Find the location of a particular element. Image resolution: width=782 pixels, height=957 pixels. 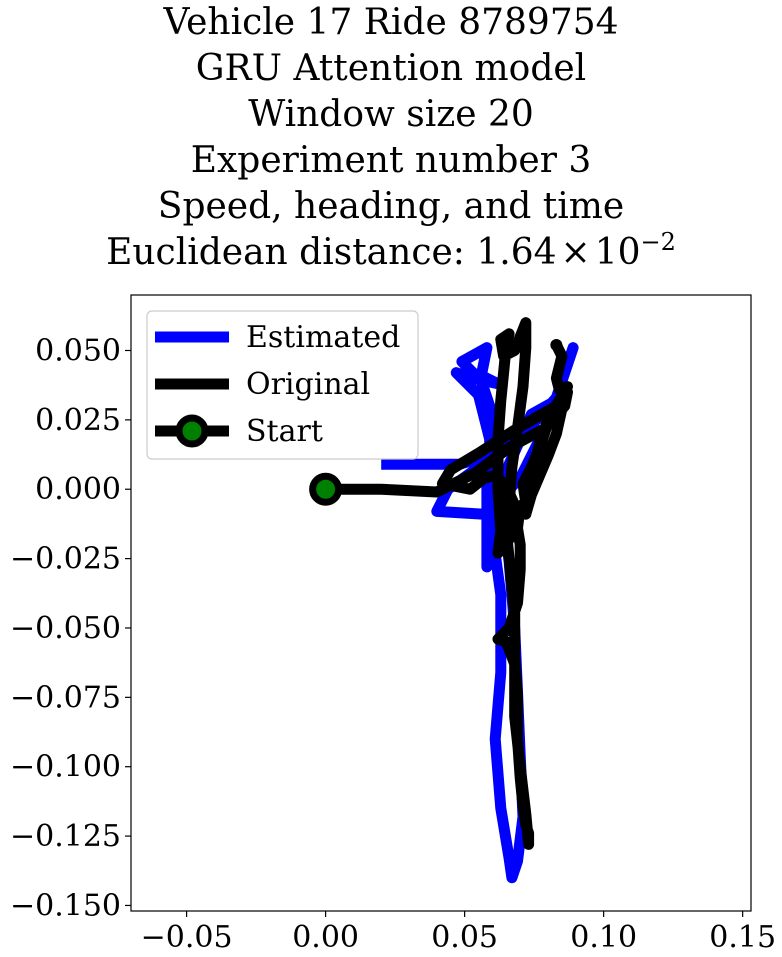

y-tick-label: 0.025 is located at coordinates (78, 420).